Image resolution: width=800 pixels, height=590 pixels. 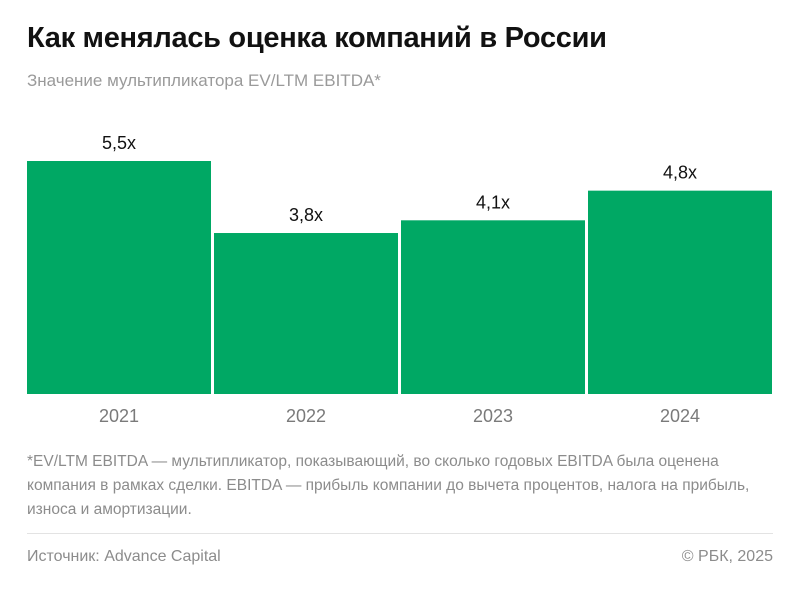 I want to click on copyright: © РБК, 2025, so click(x=727, y=556).